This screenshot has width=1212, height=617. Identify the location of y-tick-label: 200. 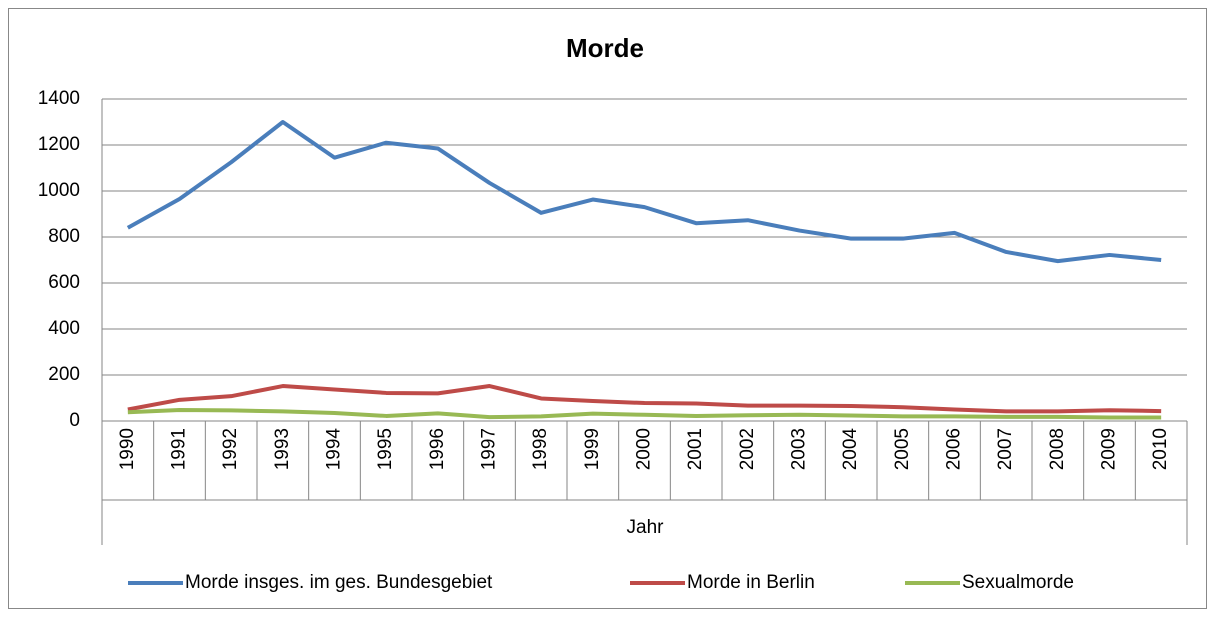
(64, 374).